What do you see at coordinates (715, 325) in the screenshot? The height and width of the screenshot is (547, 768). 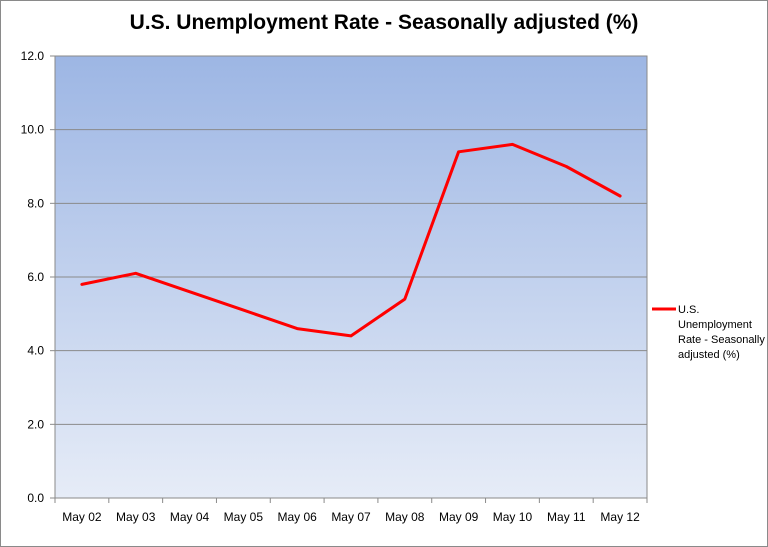 I see `legend-label: Unemployment` at bounding box center [715, 325].